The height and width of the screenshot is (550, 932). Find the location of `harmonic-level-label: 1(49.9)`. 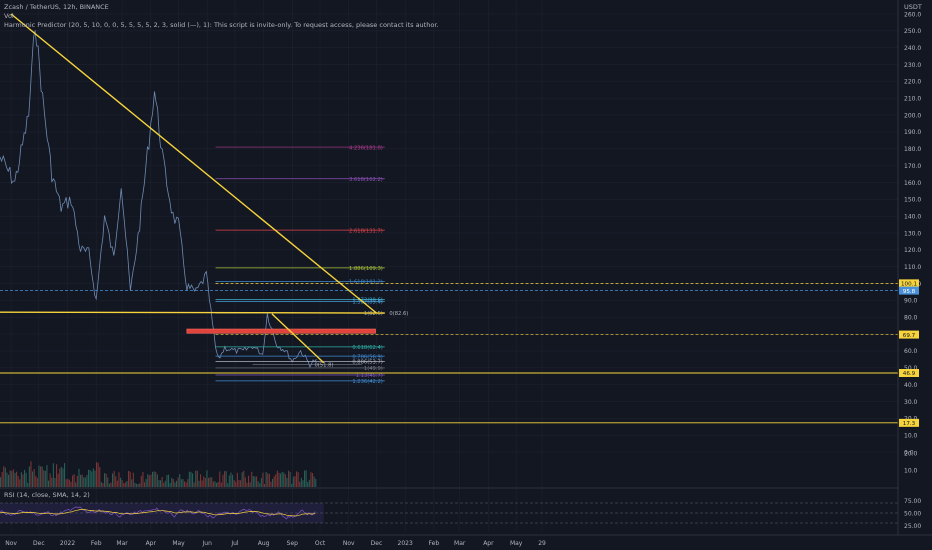

harmonic-level-label: 1(49.9) is located at coordinates (373, 369).